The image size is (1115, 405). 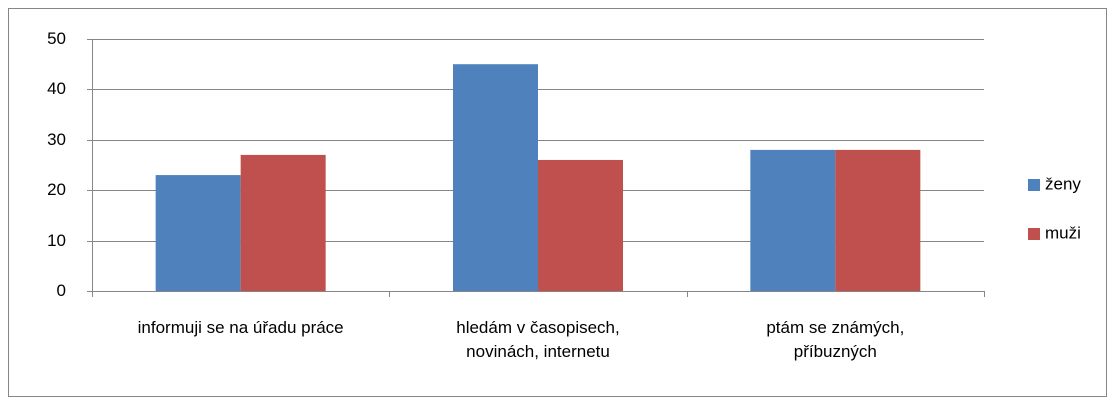 I want to click on y-tick-label: 30, so click(x=56, y=139).